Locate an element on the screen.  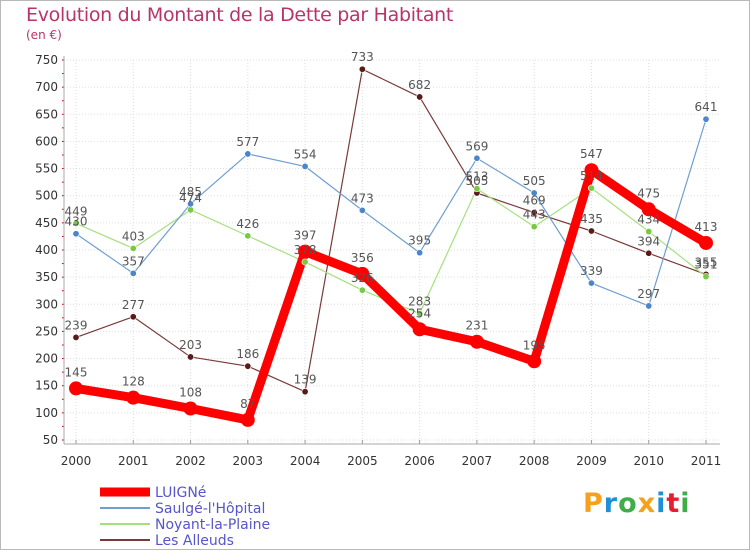
data-label: 413 is located at coordinates (706, 227).